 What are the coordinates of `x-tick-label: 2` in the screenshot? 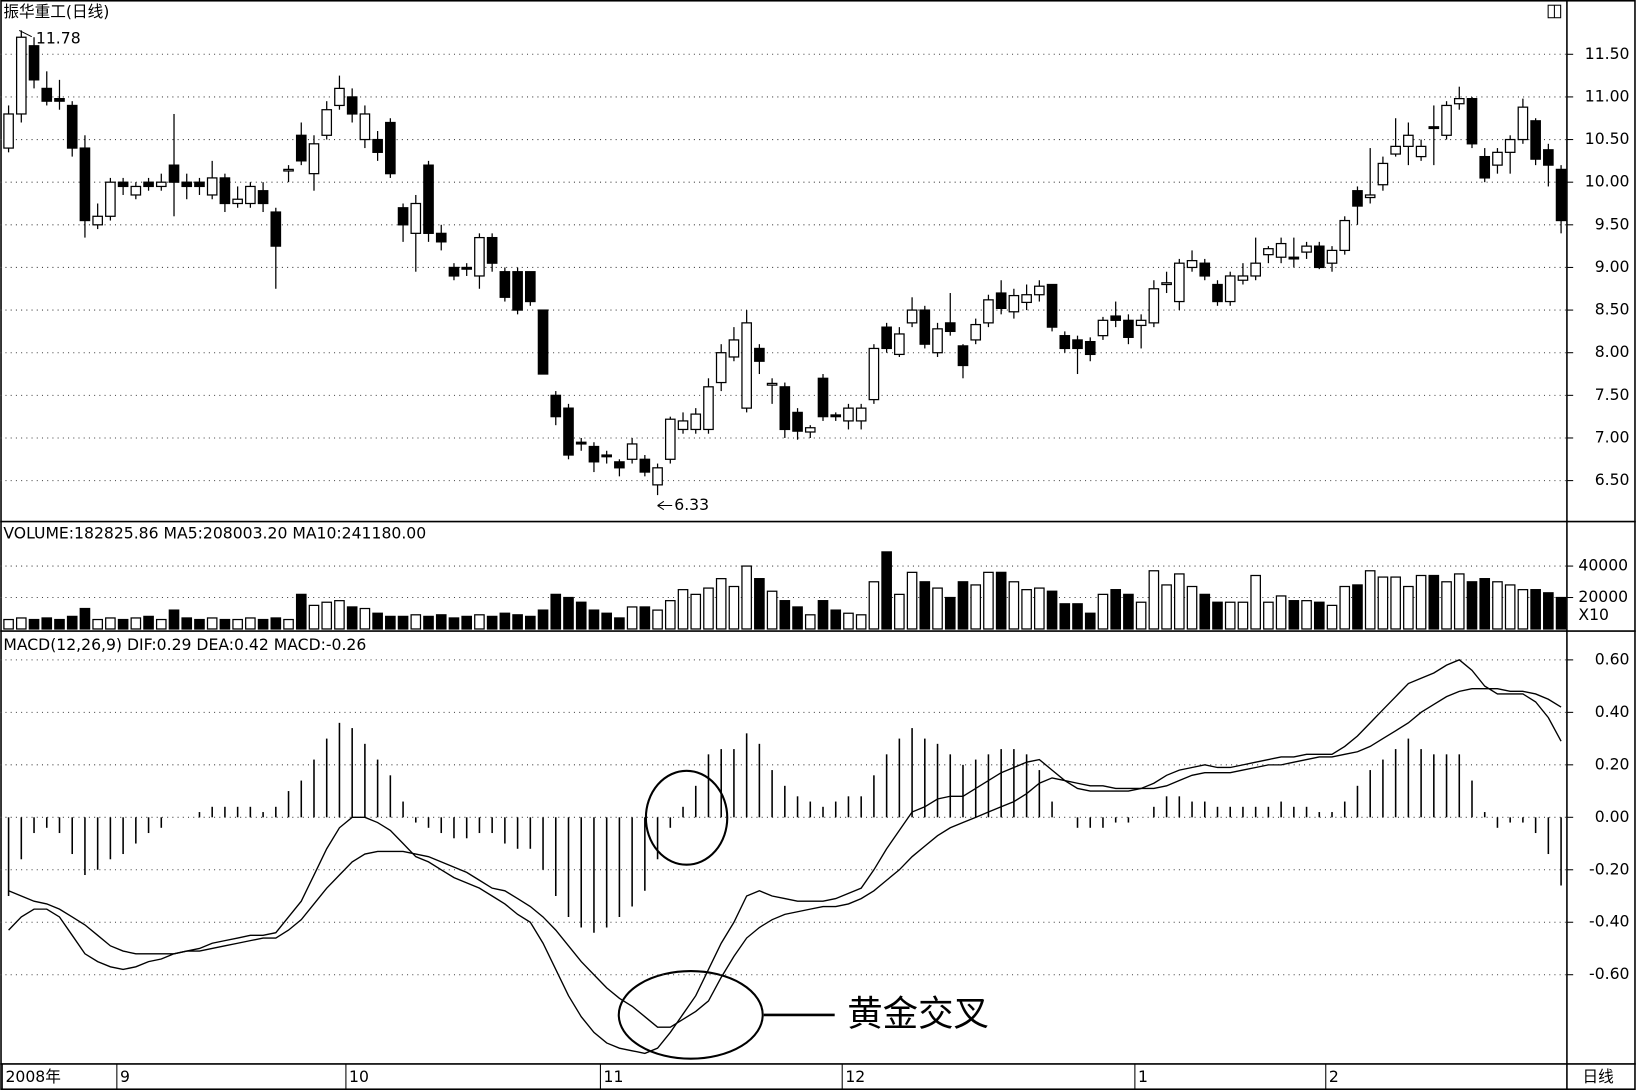 It's located at (1334, 1076).